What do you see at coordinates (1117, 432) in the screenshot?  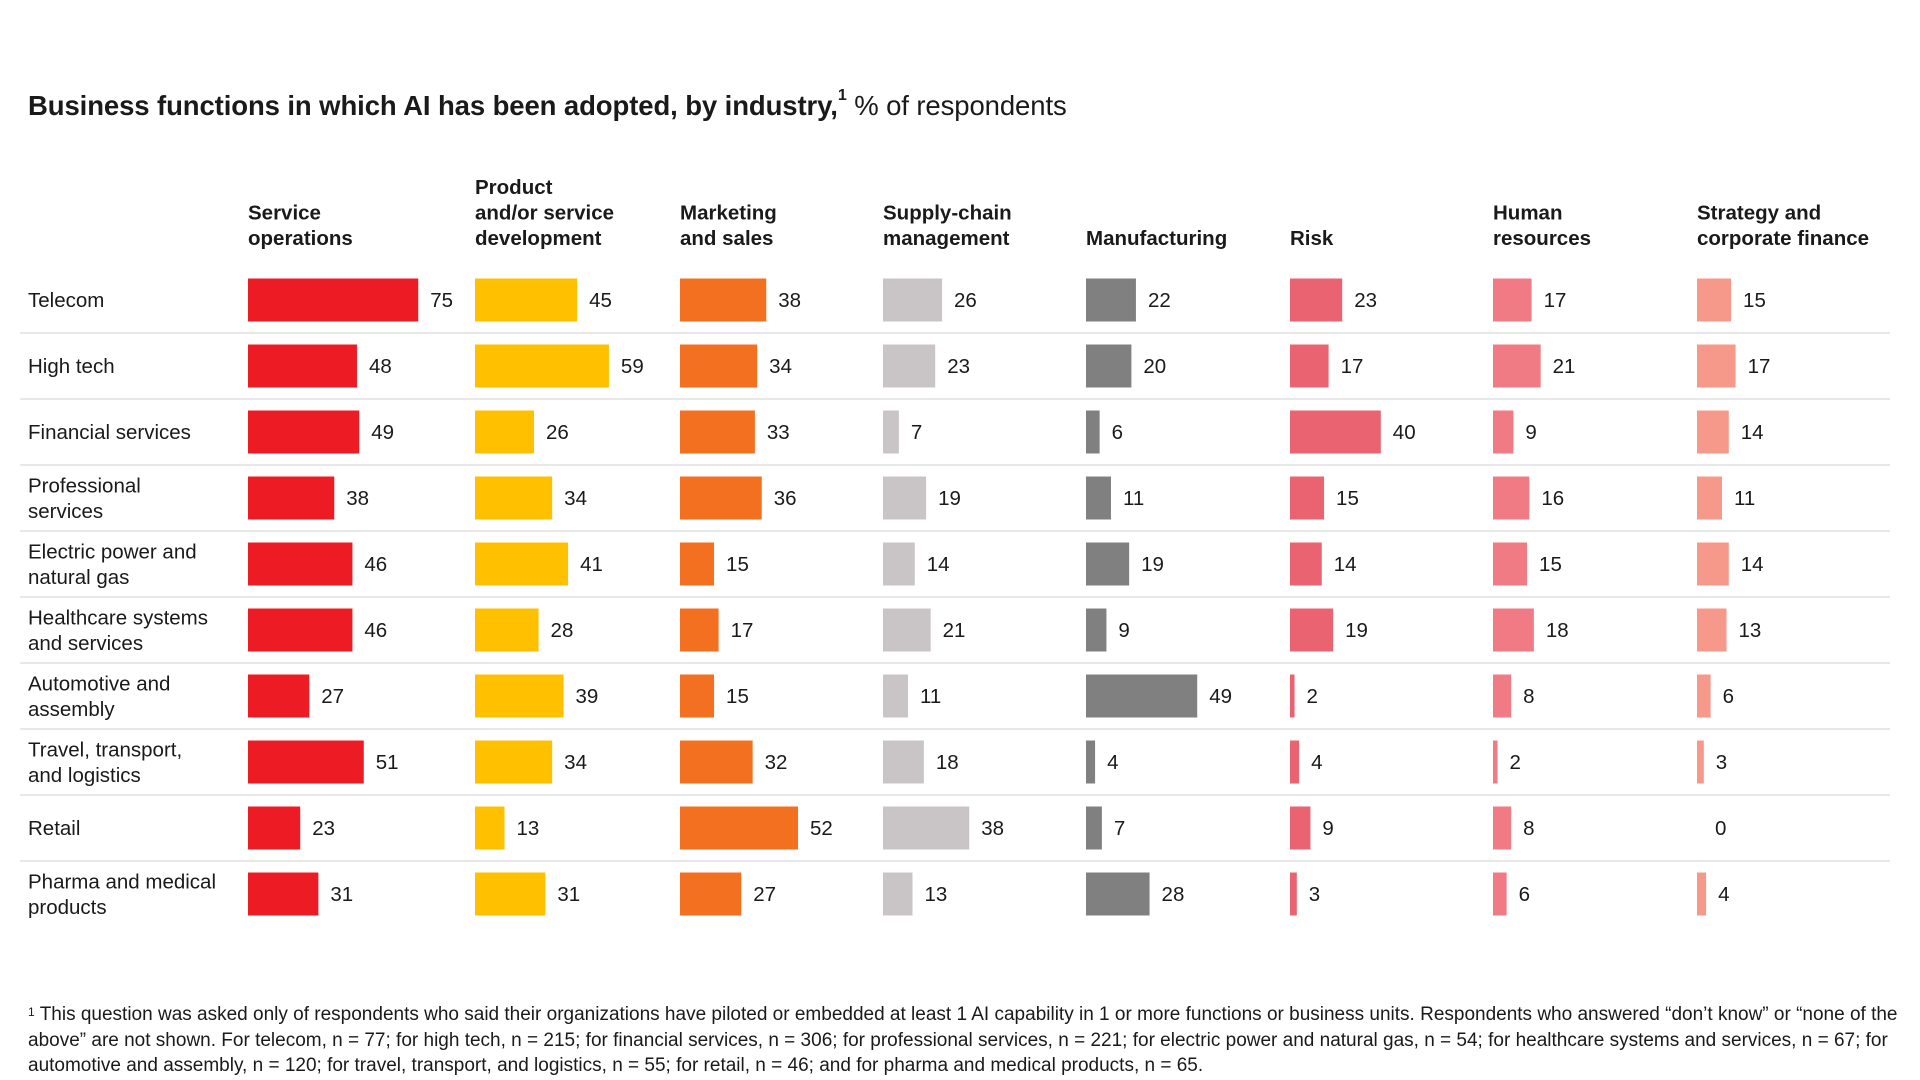 I see `bar-value-label: 6` at bounding box center [1117, 432].